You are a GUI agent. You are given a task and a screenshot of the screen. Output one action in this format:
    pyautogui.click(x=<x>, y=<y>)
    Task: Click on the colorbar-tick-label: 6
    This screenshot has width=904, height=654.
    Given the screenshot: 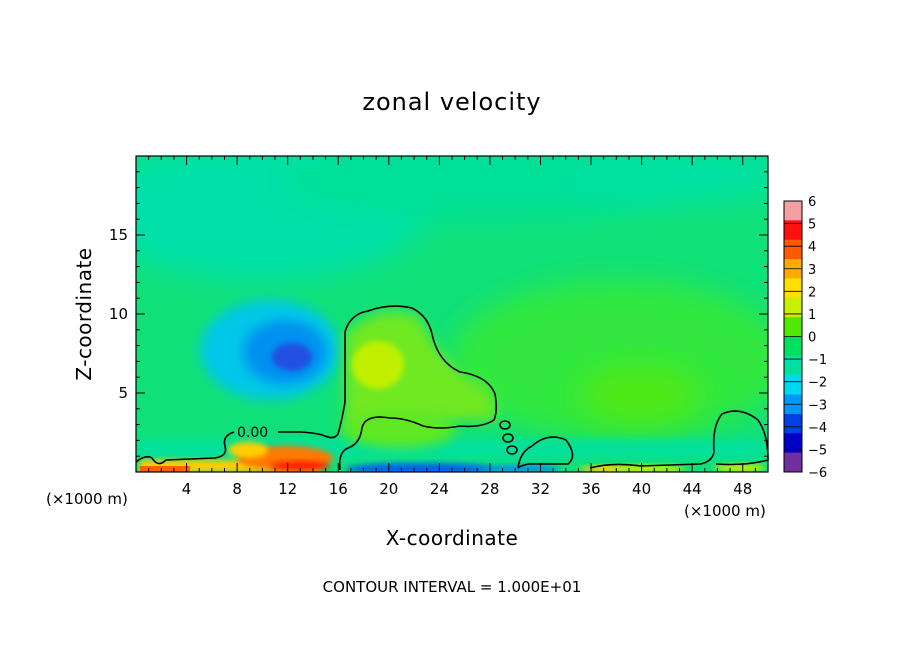 What is the action you would take?
    pyautogui.click(x=812, y=202)
    